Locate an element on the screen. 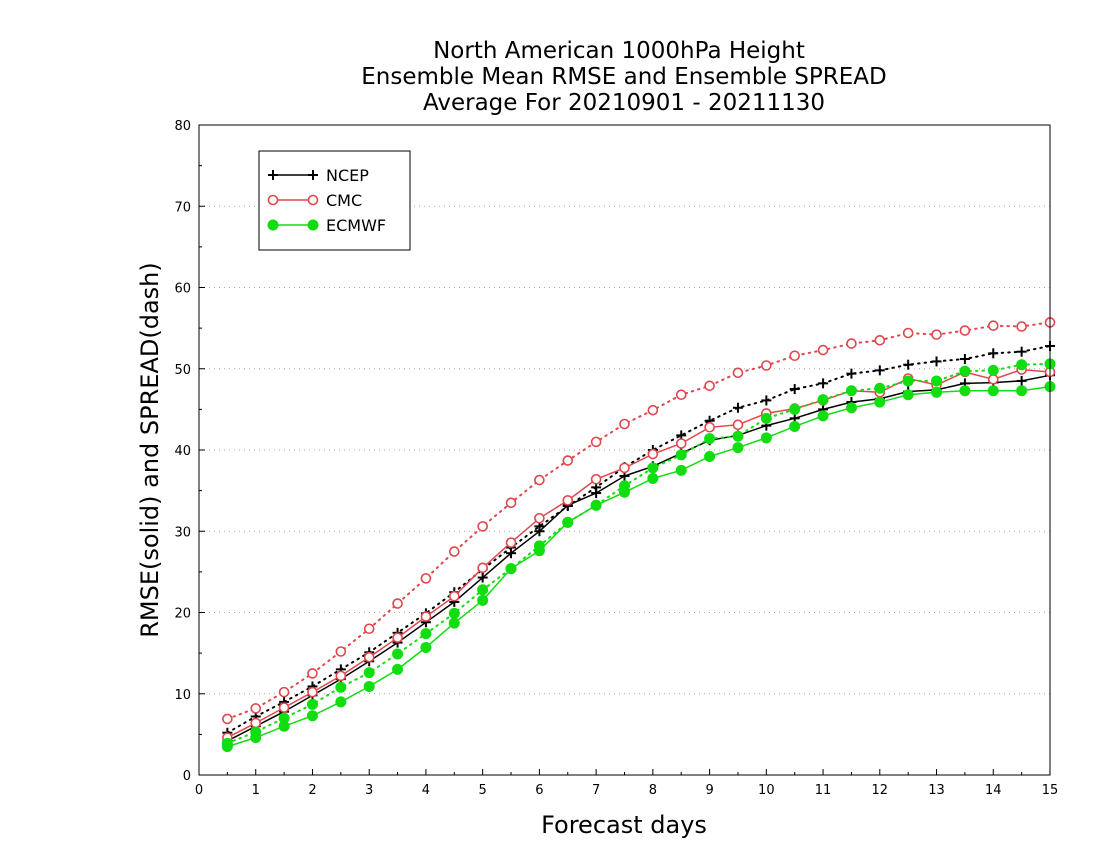 Image resolution: width=1100 pixels, height=850 pixels. x-tick-label: 13 is located at coordinates (936, 790).